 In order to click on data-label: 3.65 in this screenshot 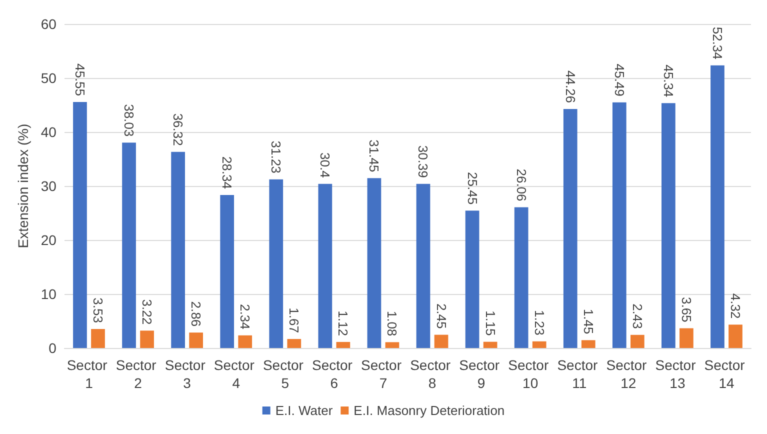, I will do `click(686, 309)`.